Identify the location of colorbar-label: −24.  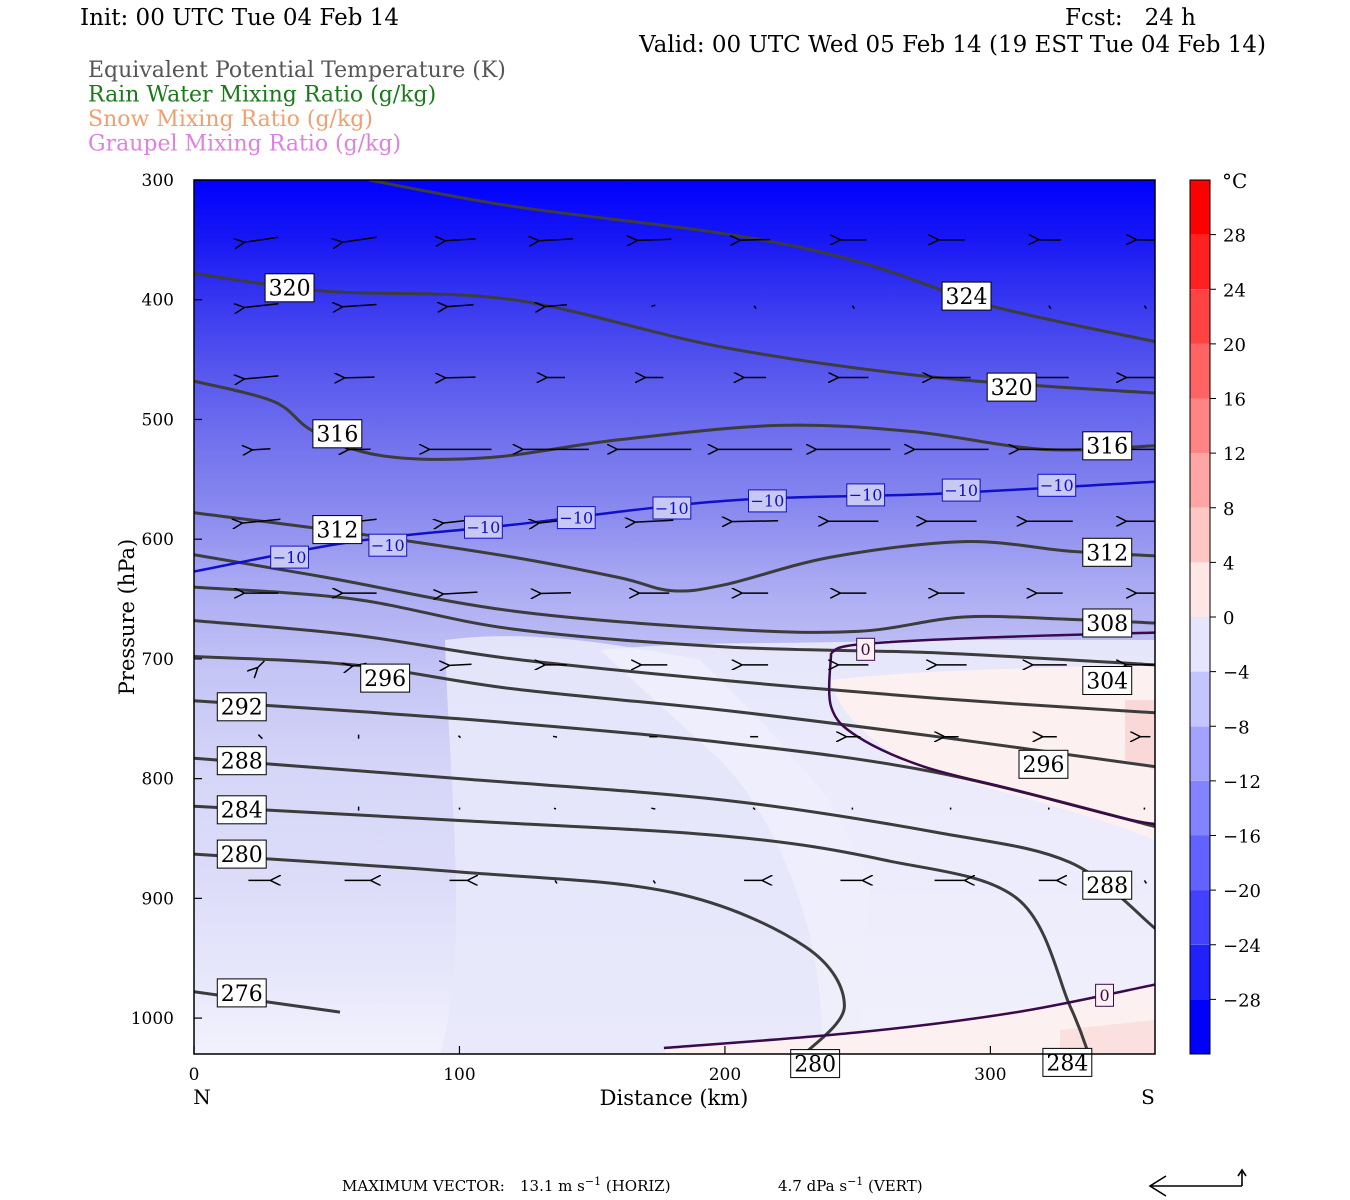
(1242, 946).